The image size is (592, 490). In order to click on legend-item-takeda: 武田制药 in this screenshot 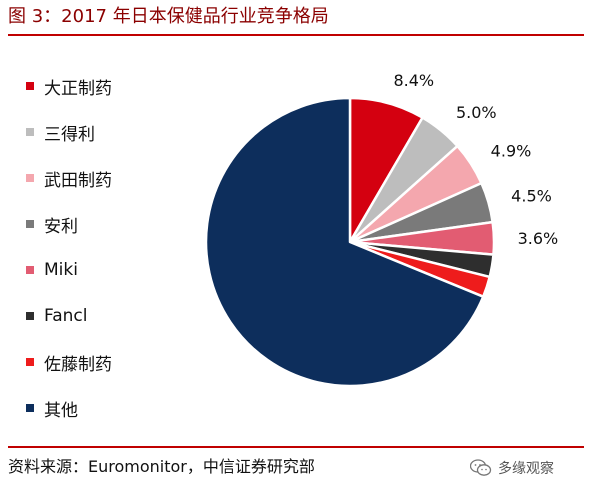, I will do `click(69, 178)`.